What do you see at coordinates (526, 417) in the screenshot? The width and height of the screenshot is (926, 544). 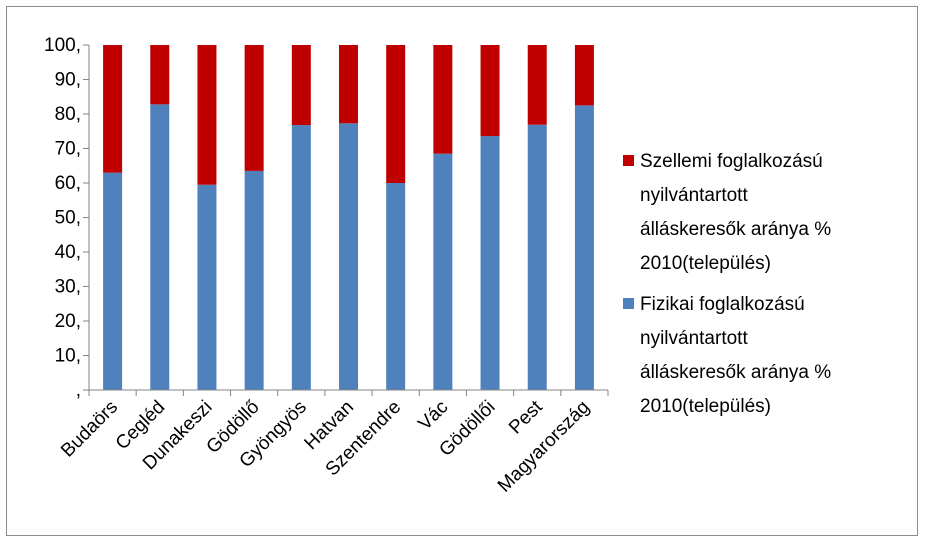 I see `x-tick-label-9: Pest` at bounding box center [526, 417].